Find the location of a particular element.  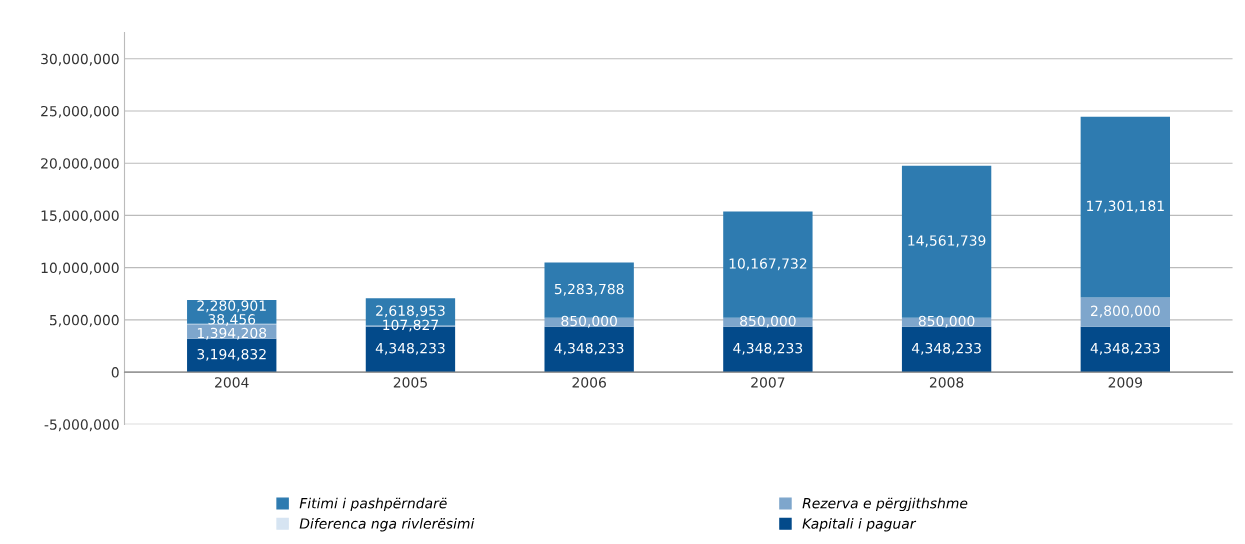

data-label: 10,167,732 is located at coordinates (768, 264).